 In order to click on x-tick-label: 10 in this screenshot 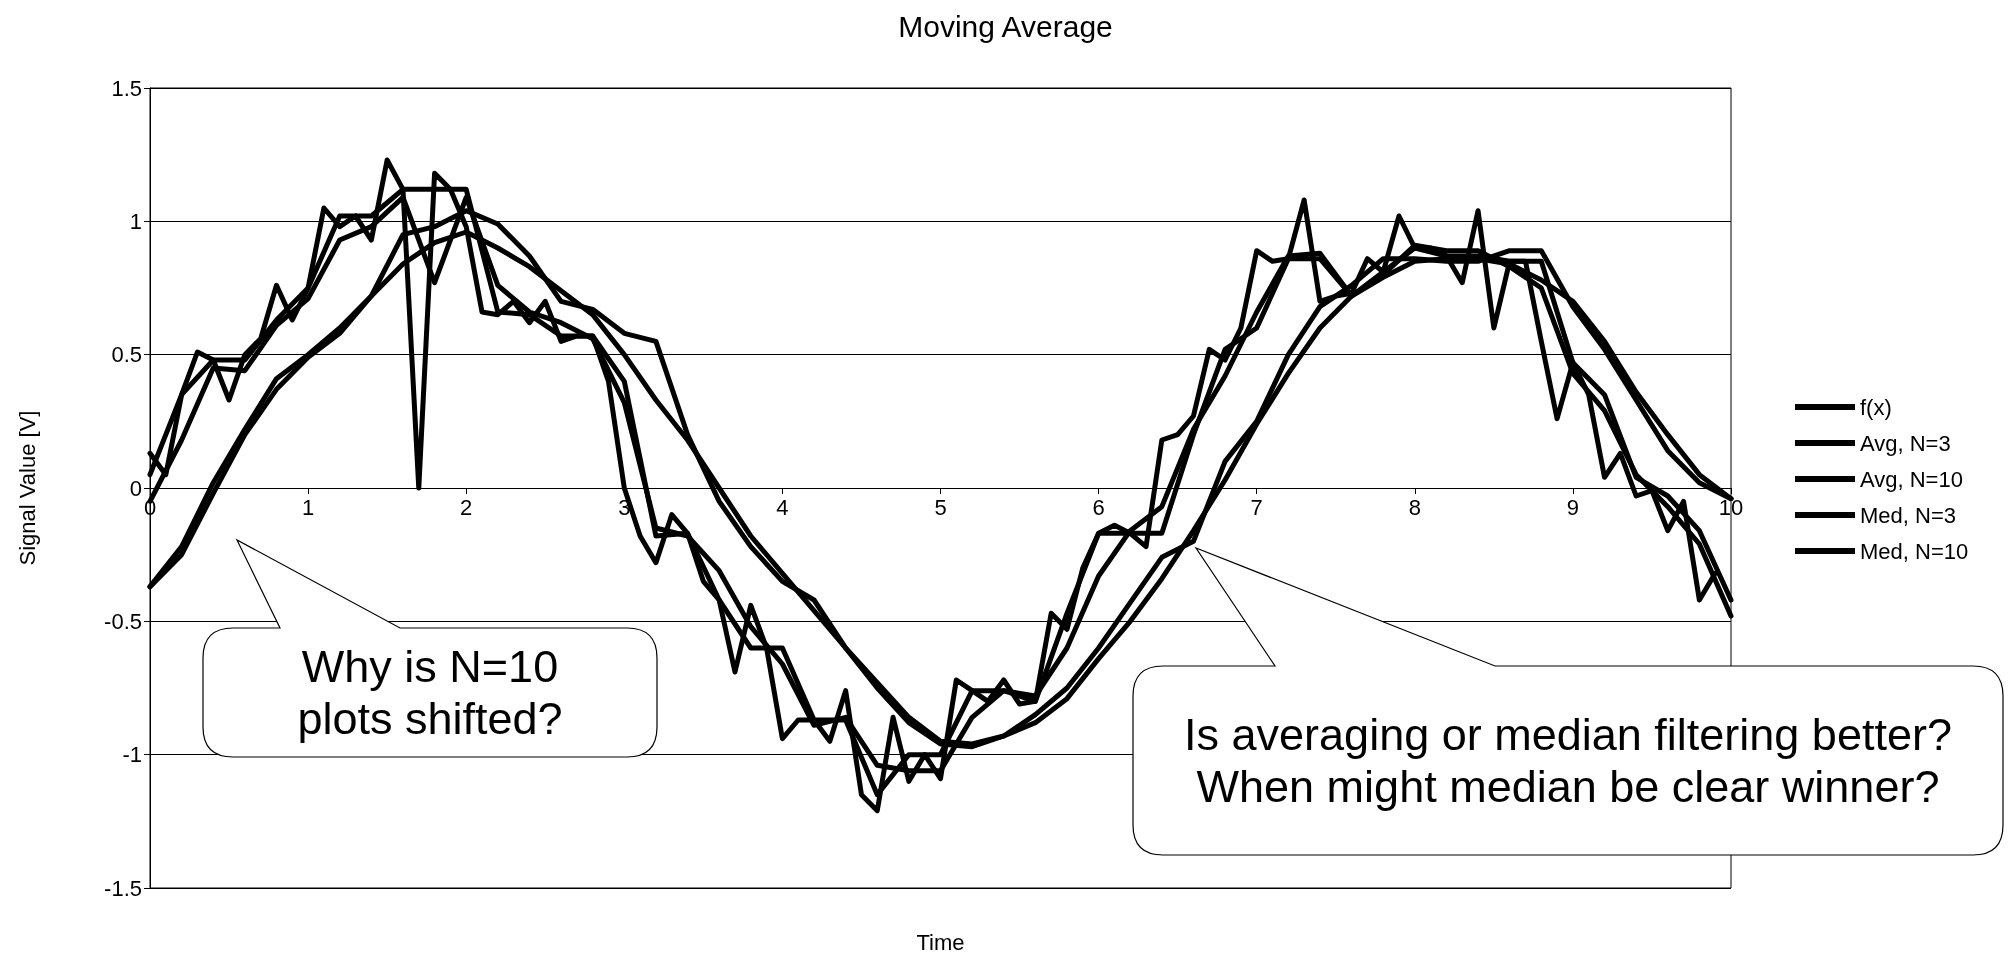, I will do `click(1731, 507)`.